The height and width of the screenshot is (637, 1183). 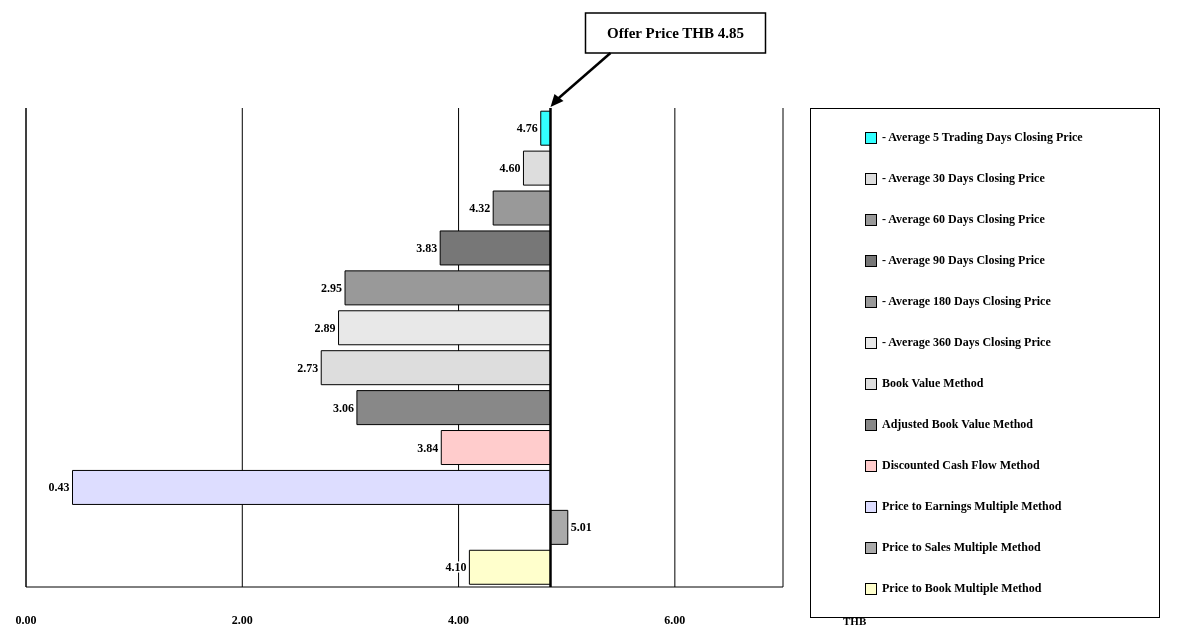 What do you see at coordinates (963, 178) in the screenshot?
I see `y-tick-label: - Average 30 Days Closing Price` at bounding box center [963, 178].